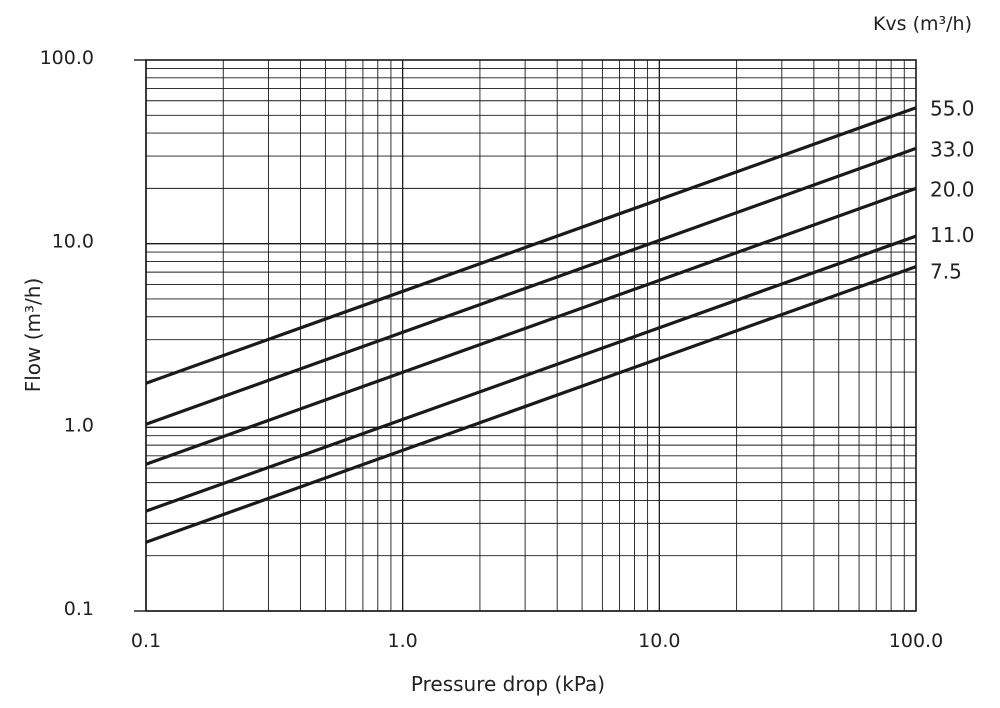 The width and height of the screenshot is (1000, 708). I want to click on series-label-kvs-7-5: 7.5, so click(946, 272).